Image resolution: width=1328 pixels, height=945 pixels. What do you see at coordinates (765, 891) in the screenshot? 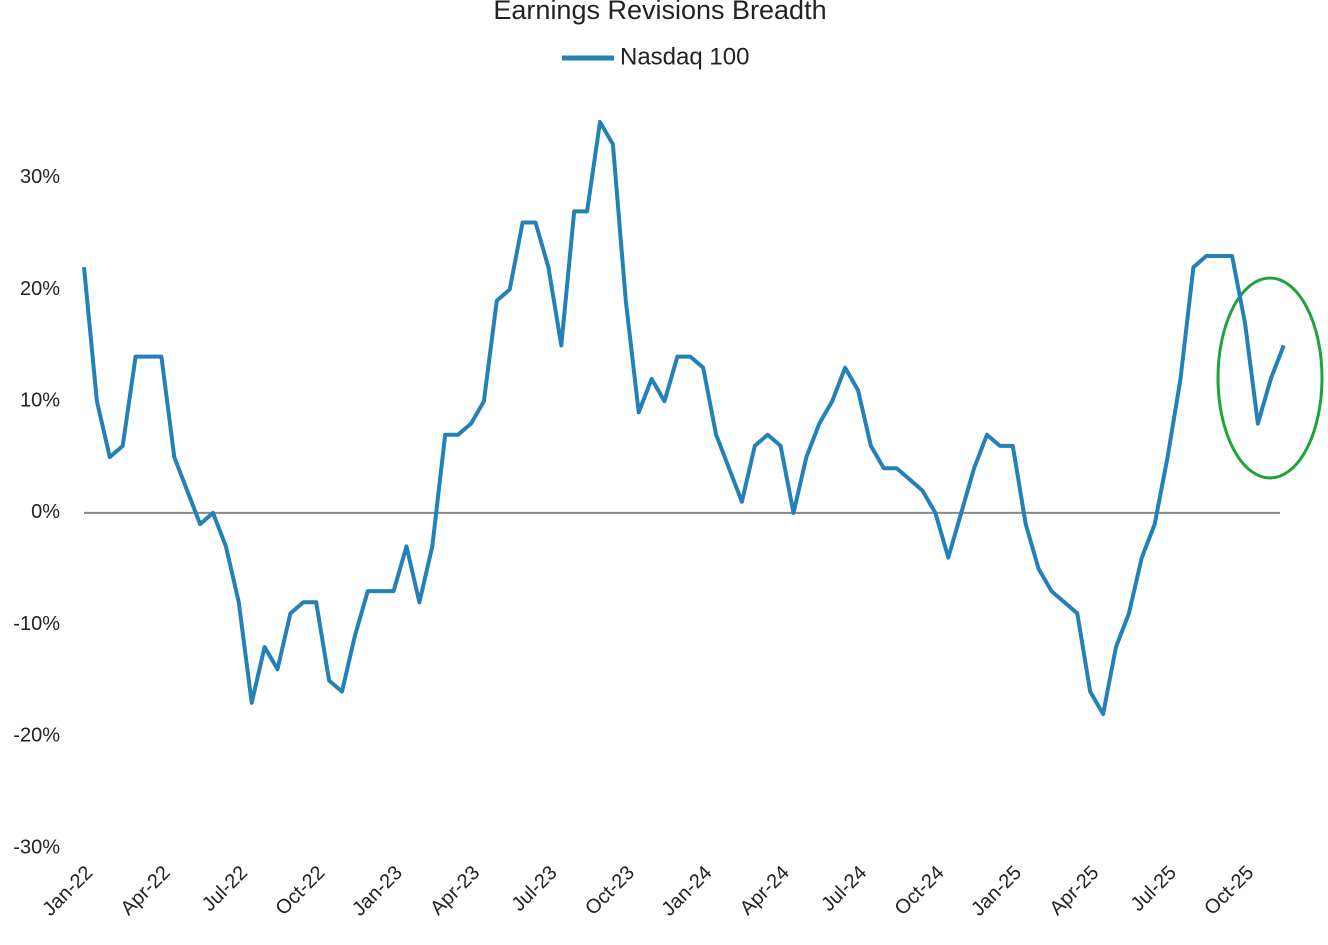
I see `x-tick-label: Apr-24` at bounding box center [765, 891].